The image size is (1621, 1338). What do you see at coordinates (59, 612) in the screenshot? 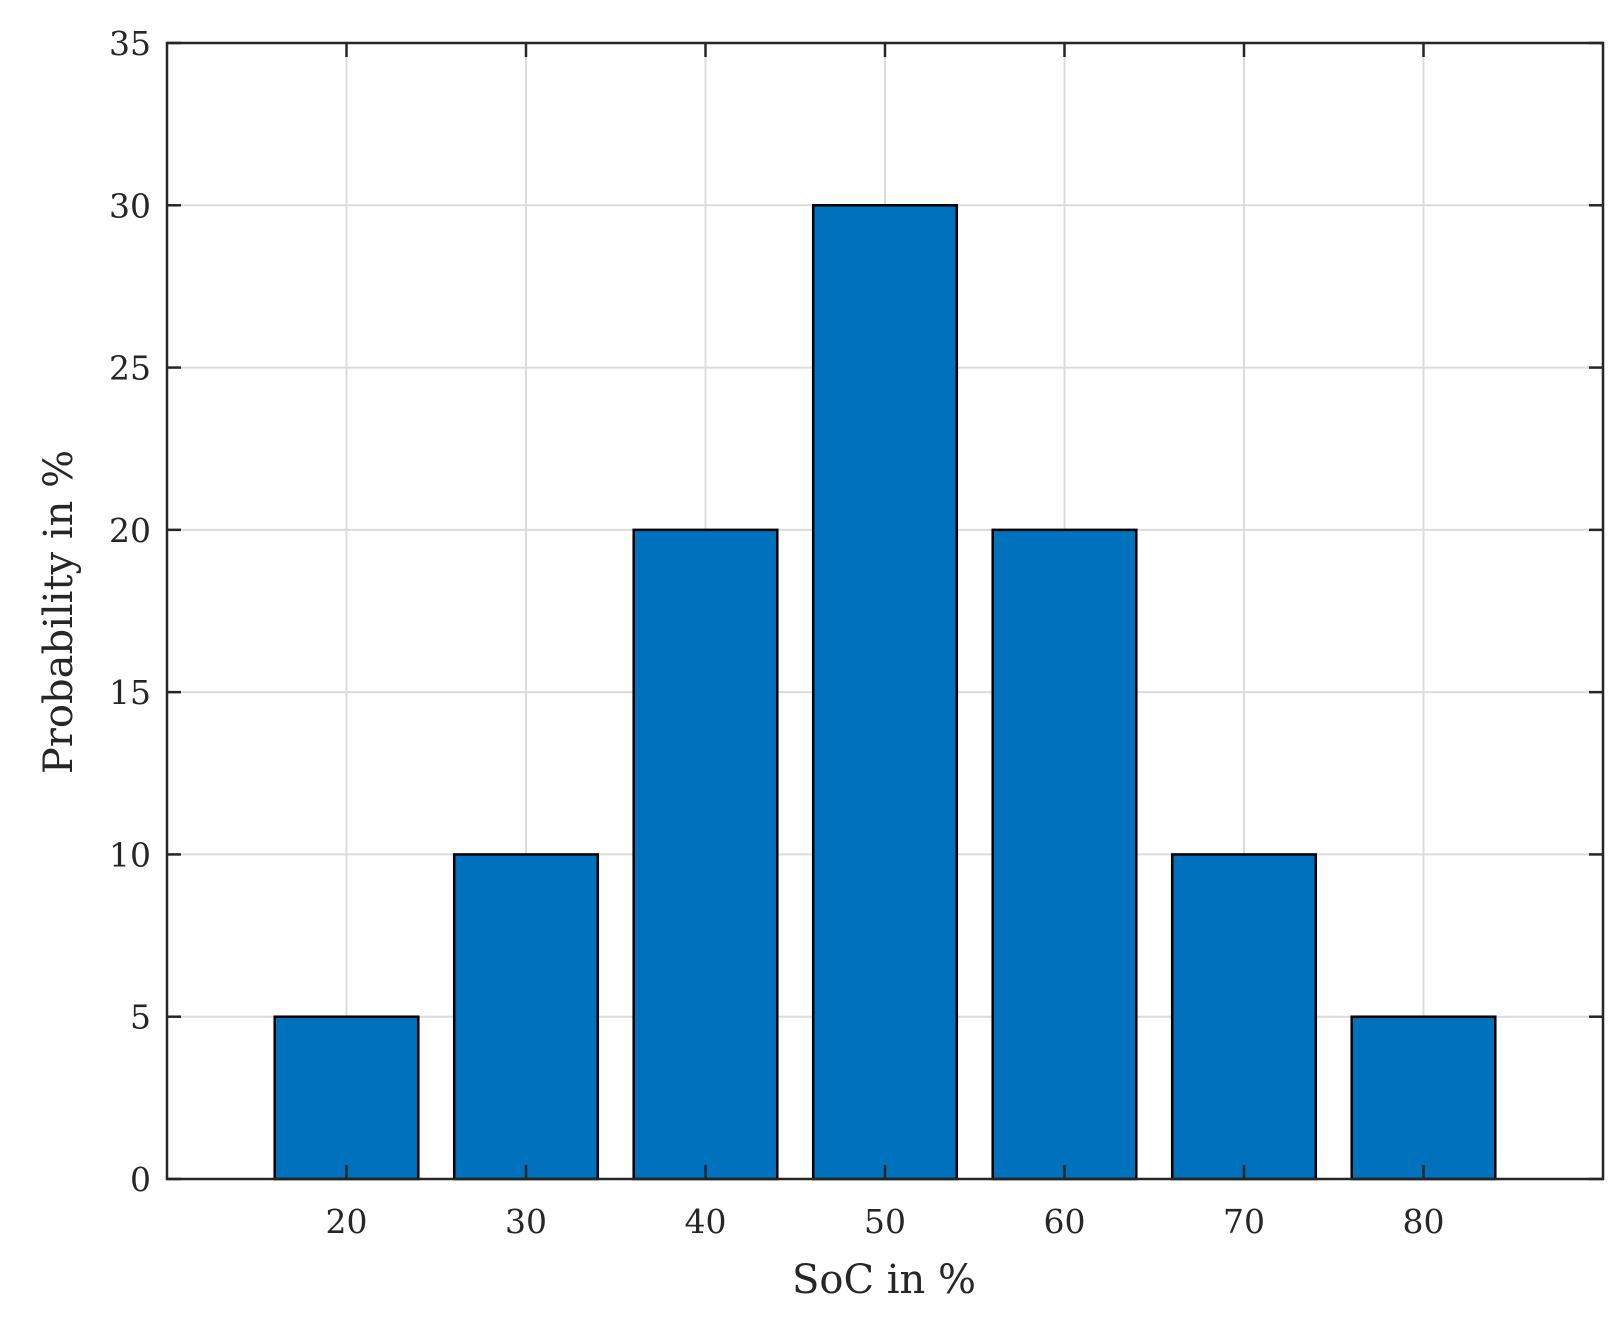
I see `y-axis-label: Probability in %` at bounding box center [59, 612].